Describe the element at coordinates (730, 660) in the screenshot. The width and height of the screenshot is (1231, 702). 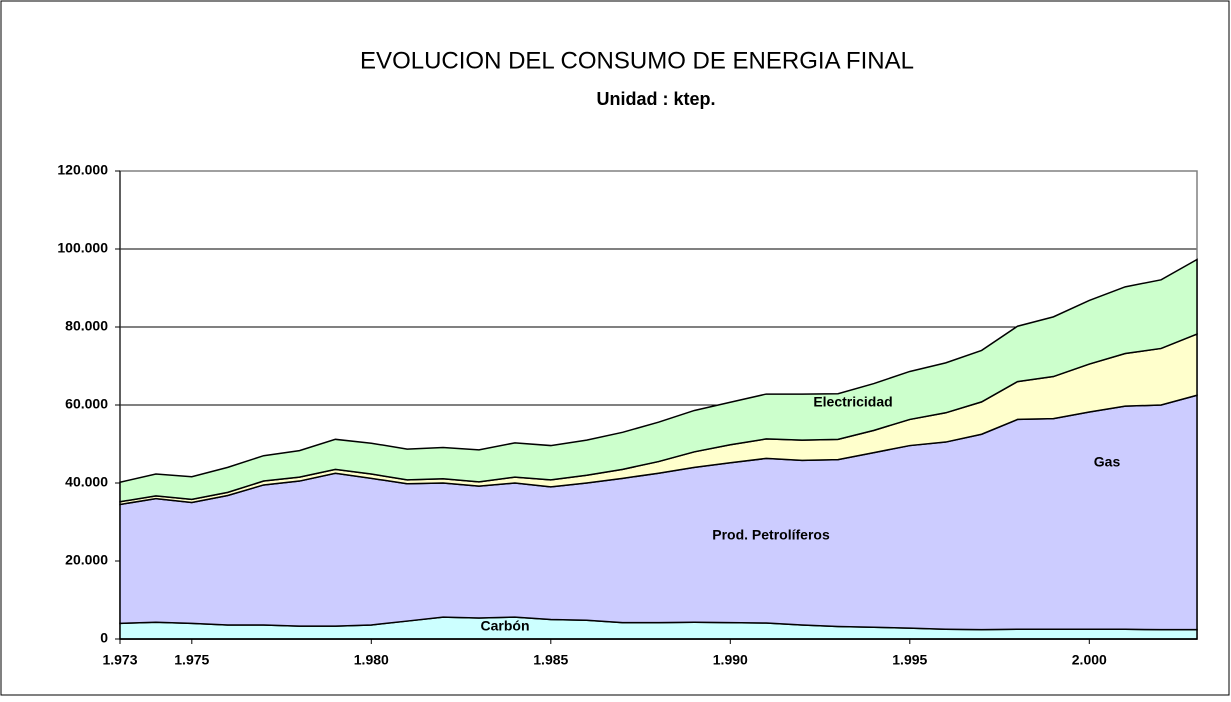
I see `x-tick-label: 1.990` at that location.